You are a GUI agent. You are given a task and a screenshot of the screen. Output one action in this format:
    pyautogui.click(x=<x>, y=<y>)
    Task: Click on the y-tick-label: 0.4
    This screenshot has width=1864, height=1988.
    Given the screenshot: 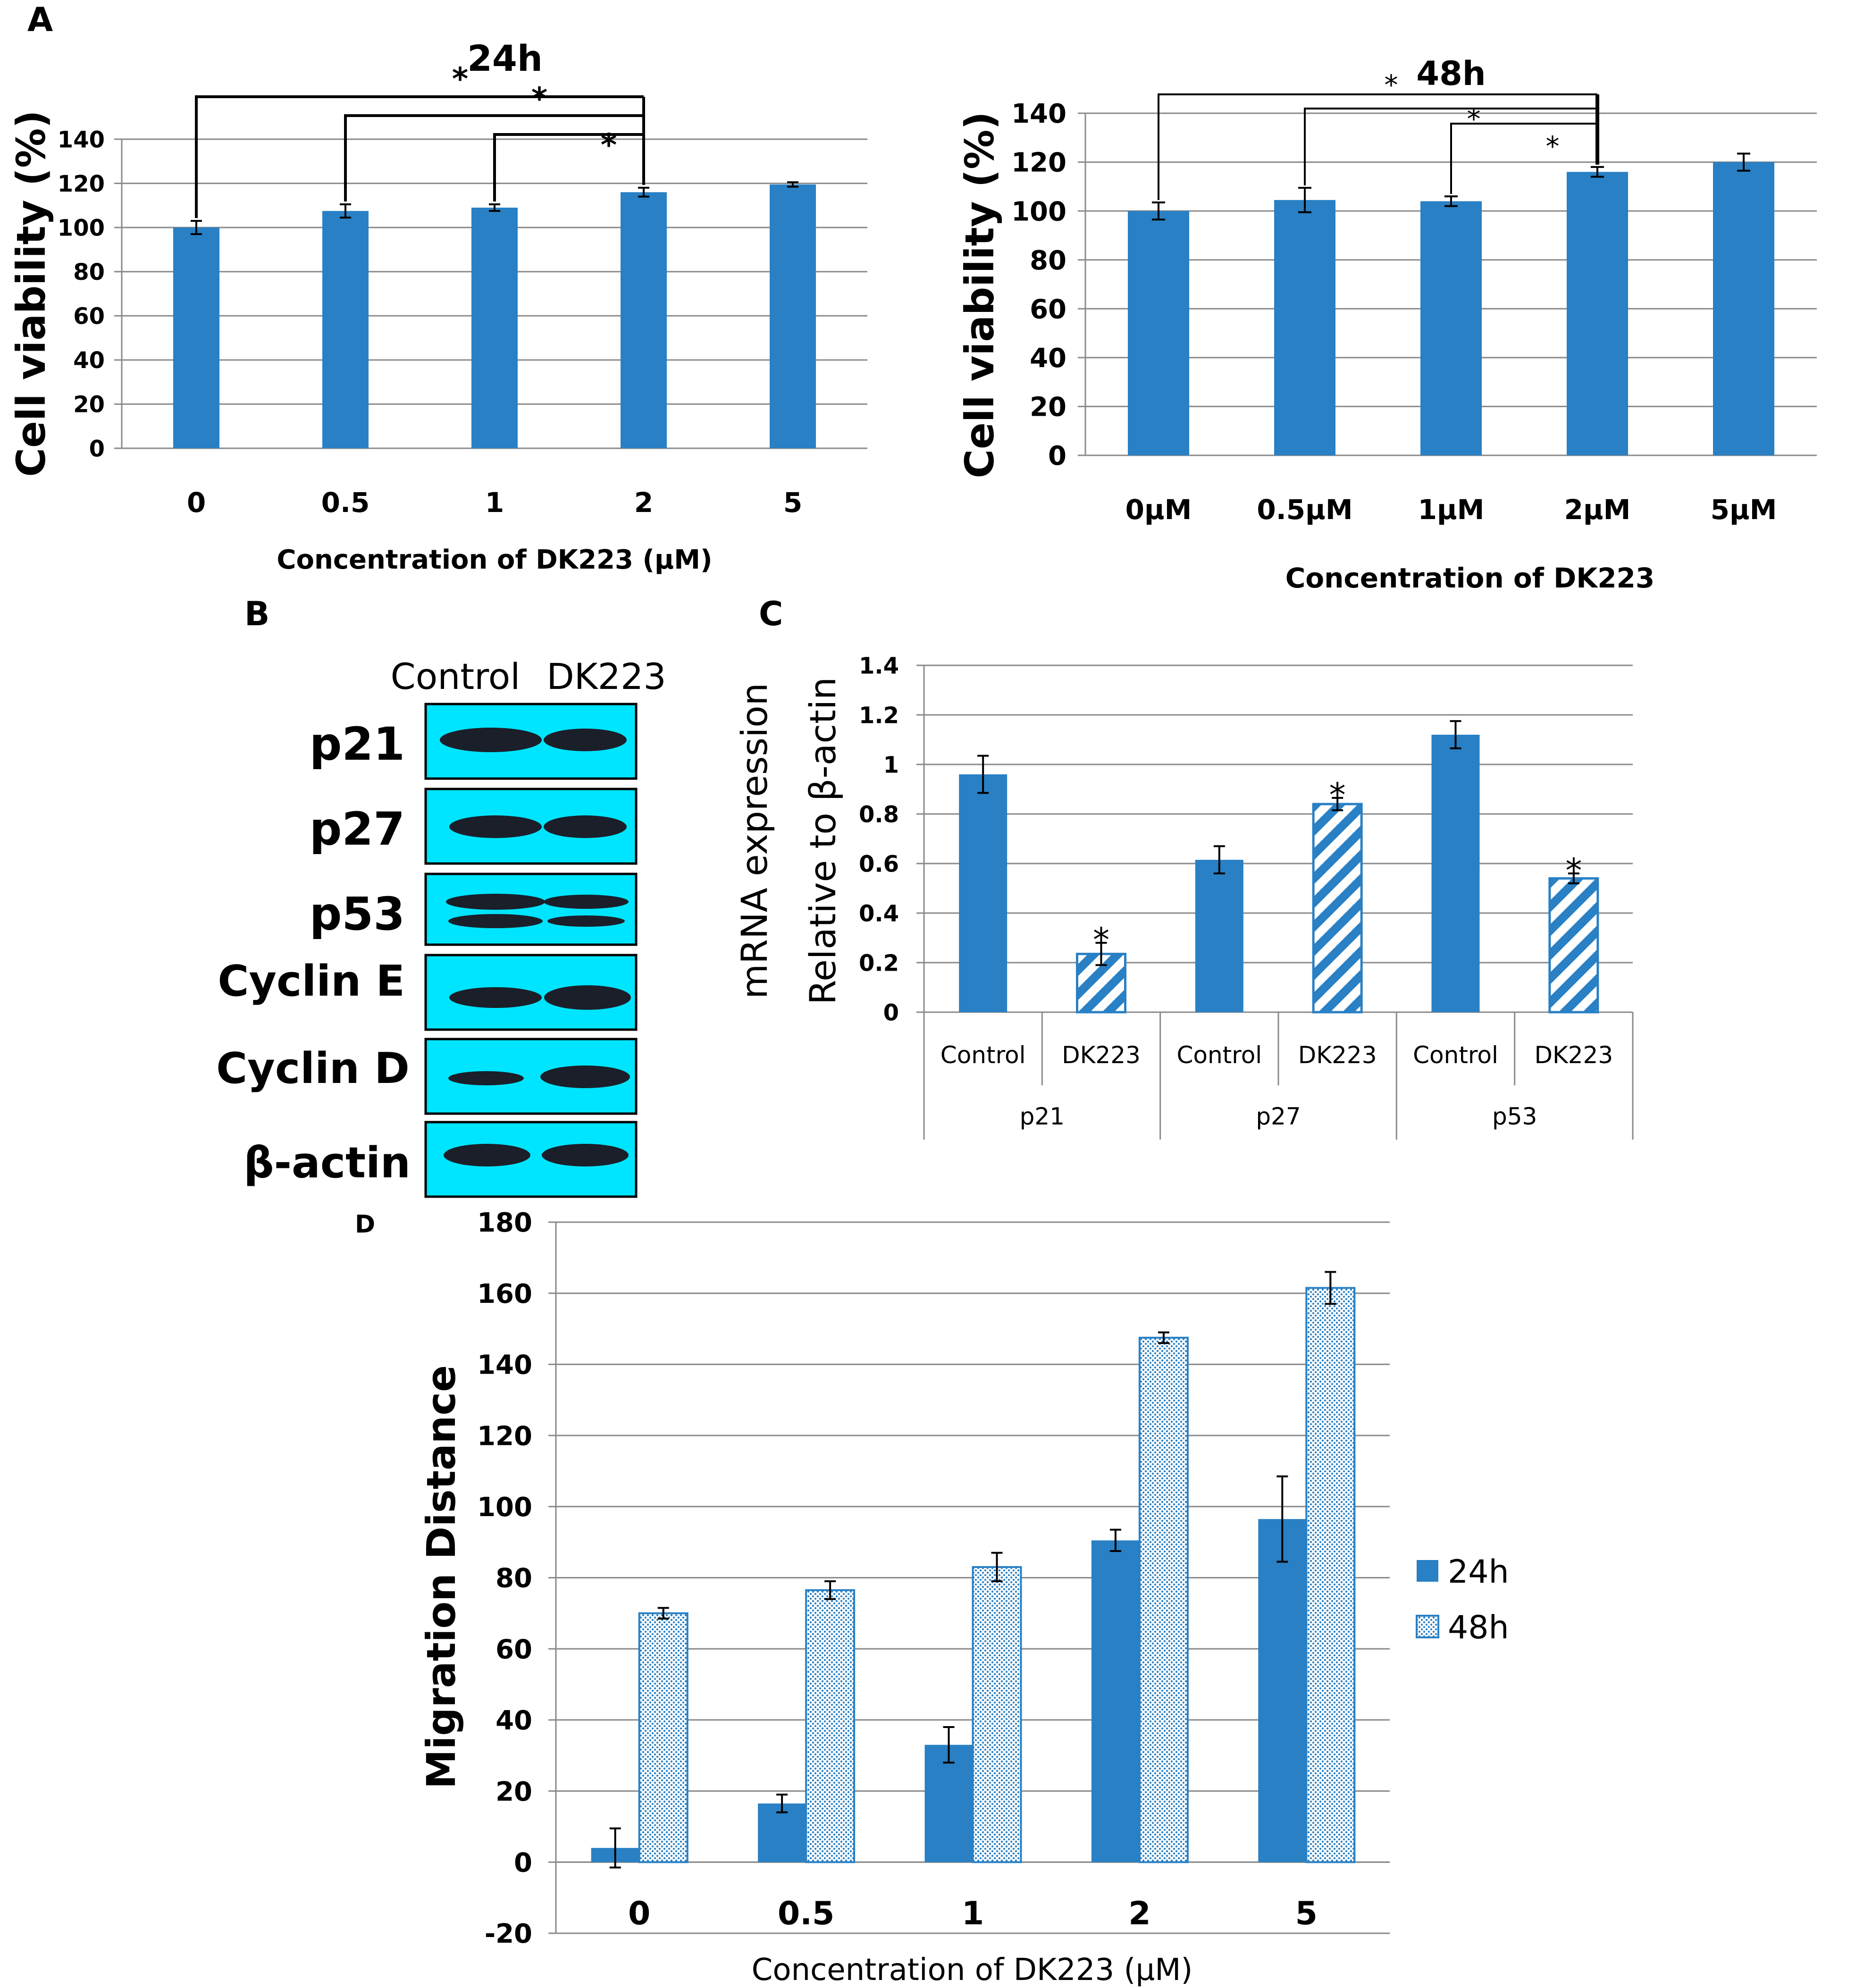 What is the action you would take?
    pyautogui.click(x=879, y=913)
    